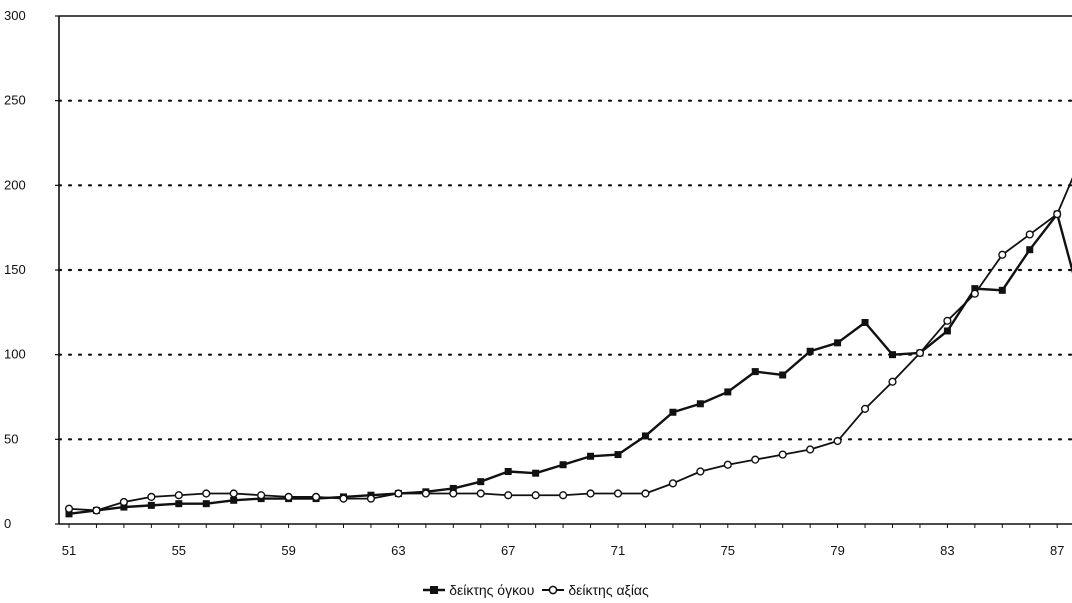 This screenshot has height=603, width=1072. What do you see at coordinates (15, 15) in the screenshot?
I see `y-tick-label-300: 300` at bounding box center [15, 15].